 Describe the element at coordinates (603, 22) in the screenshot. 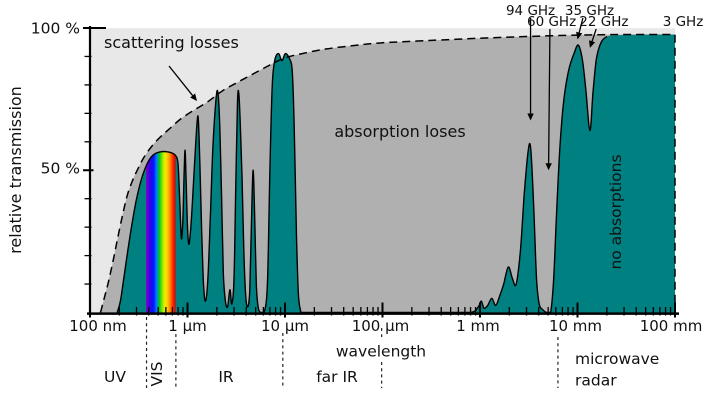

I see `annotation-22ghz: 22 GHz` at that location.